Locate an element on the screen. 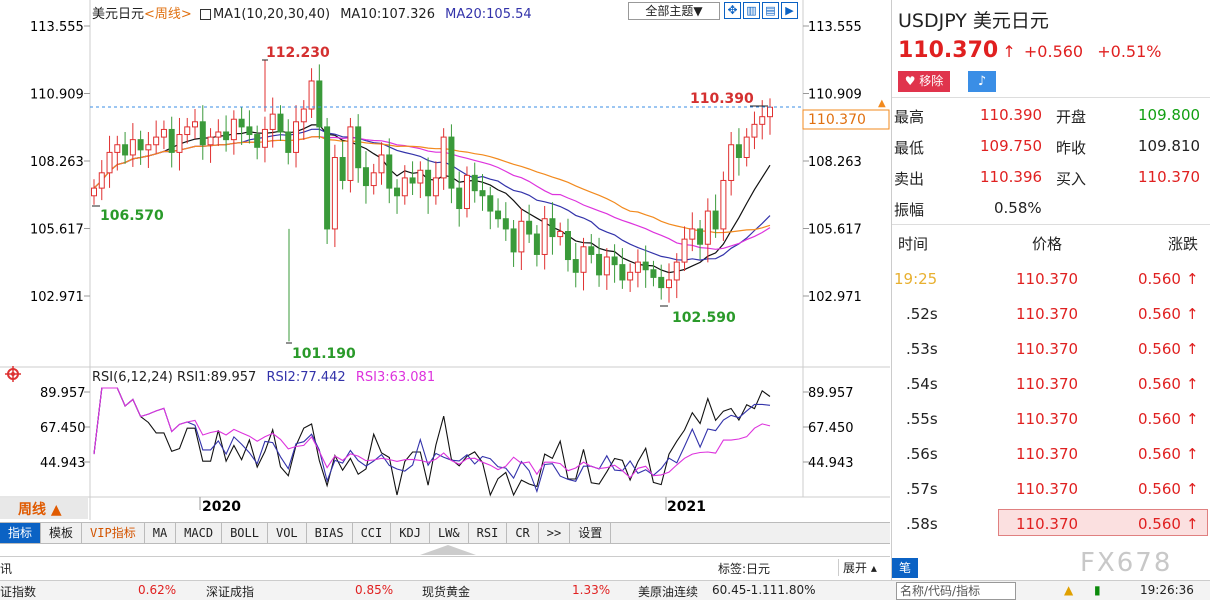  alert-bell-icon: ▲ is located at coordinates (1069, 590).